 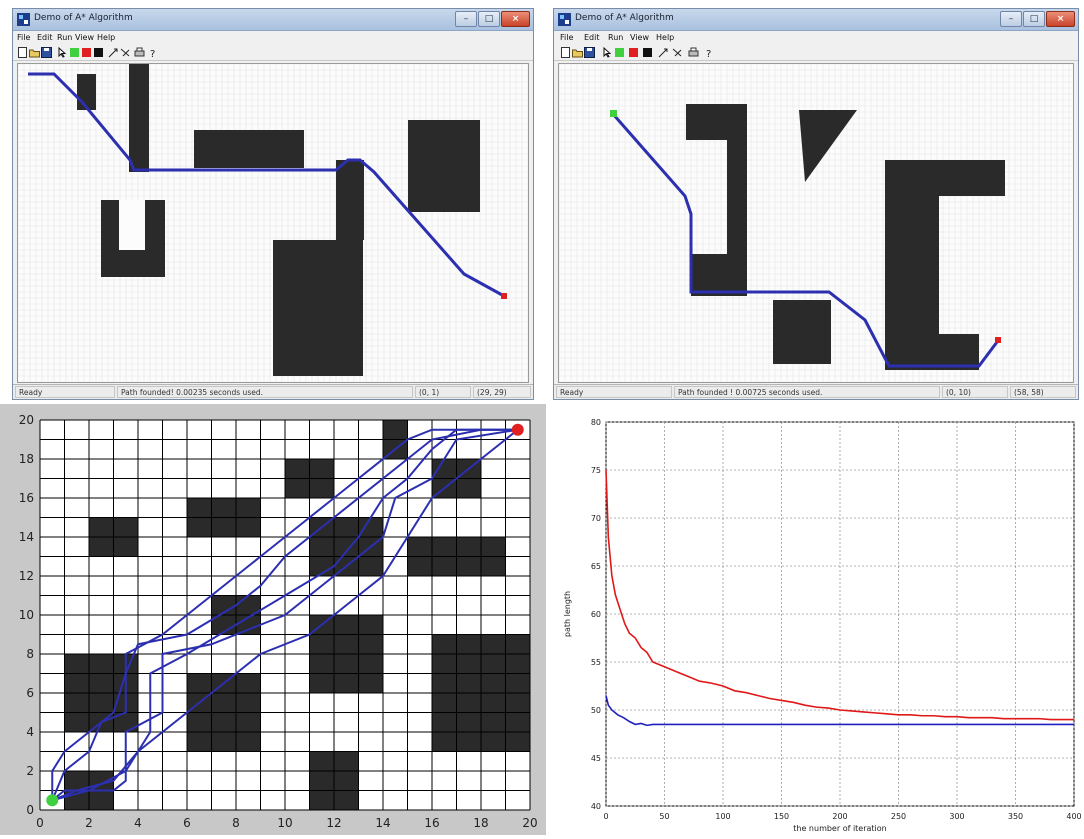 I want to click on maximize-icon: □, so click(x=1034, y=19).